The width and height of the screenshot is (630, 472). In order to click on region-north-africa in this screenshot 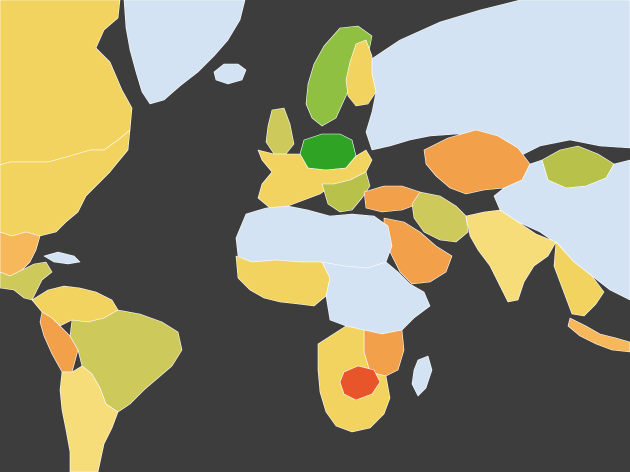, I will do `click(314, 237)`.